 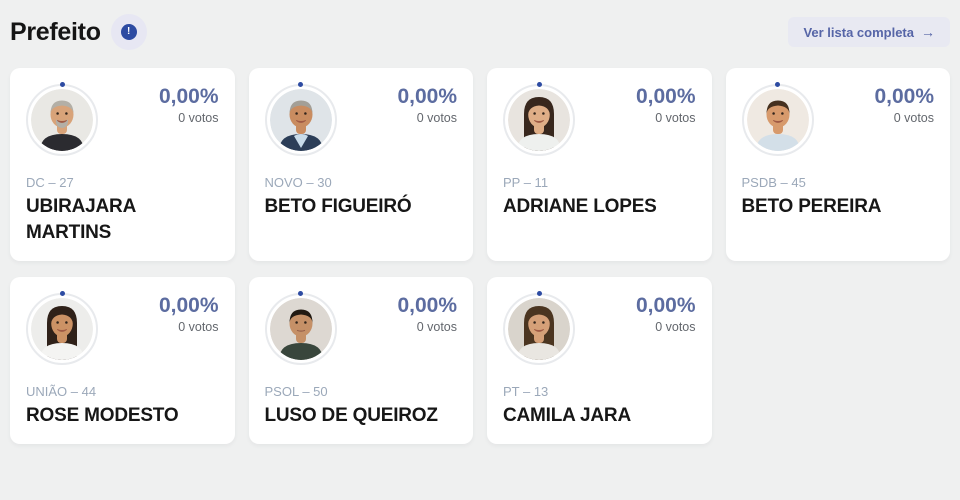 What do you see at coordinates (580, 206) in the screenshot?
I see `candidate-name: ADRIANE LOPES` at bounding box center [580, 206].